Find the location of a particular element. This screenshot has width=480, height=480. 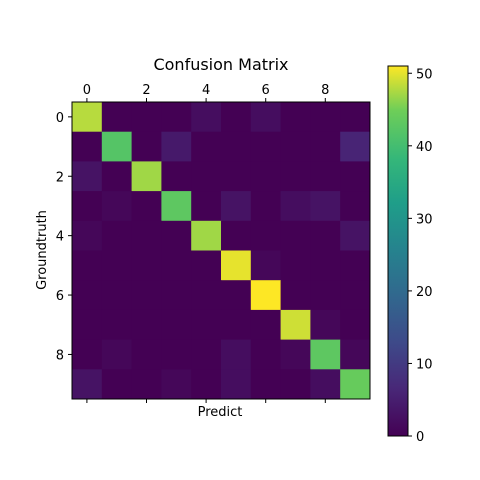

y-axis-label: Groundtruth is located at coordinates (42, 250).